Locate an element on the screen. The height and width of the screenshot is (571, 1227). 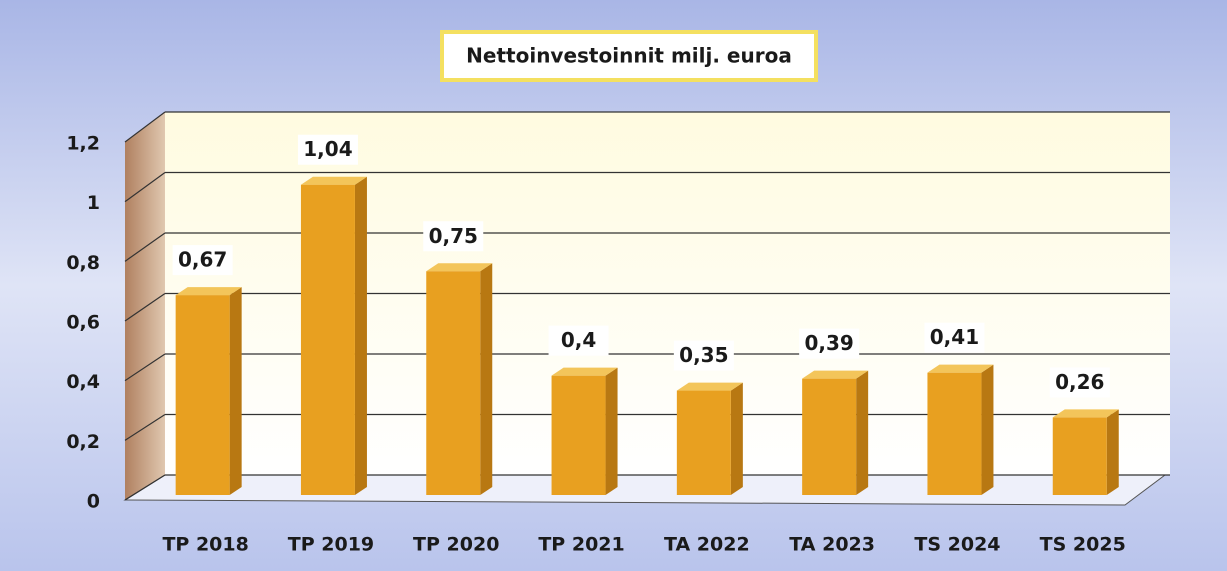
value-label: 0,41 is located at coordinates (954, 337).